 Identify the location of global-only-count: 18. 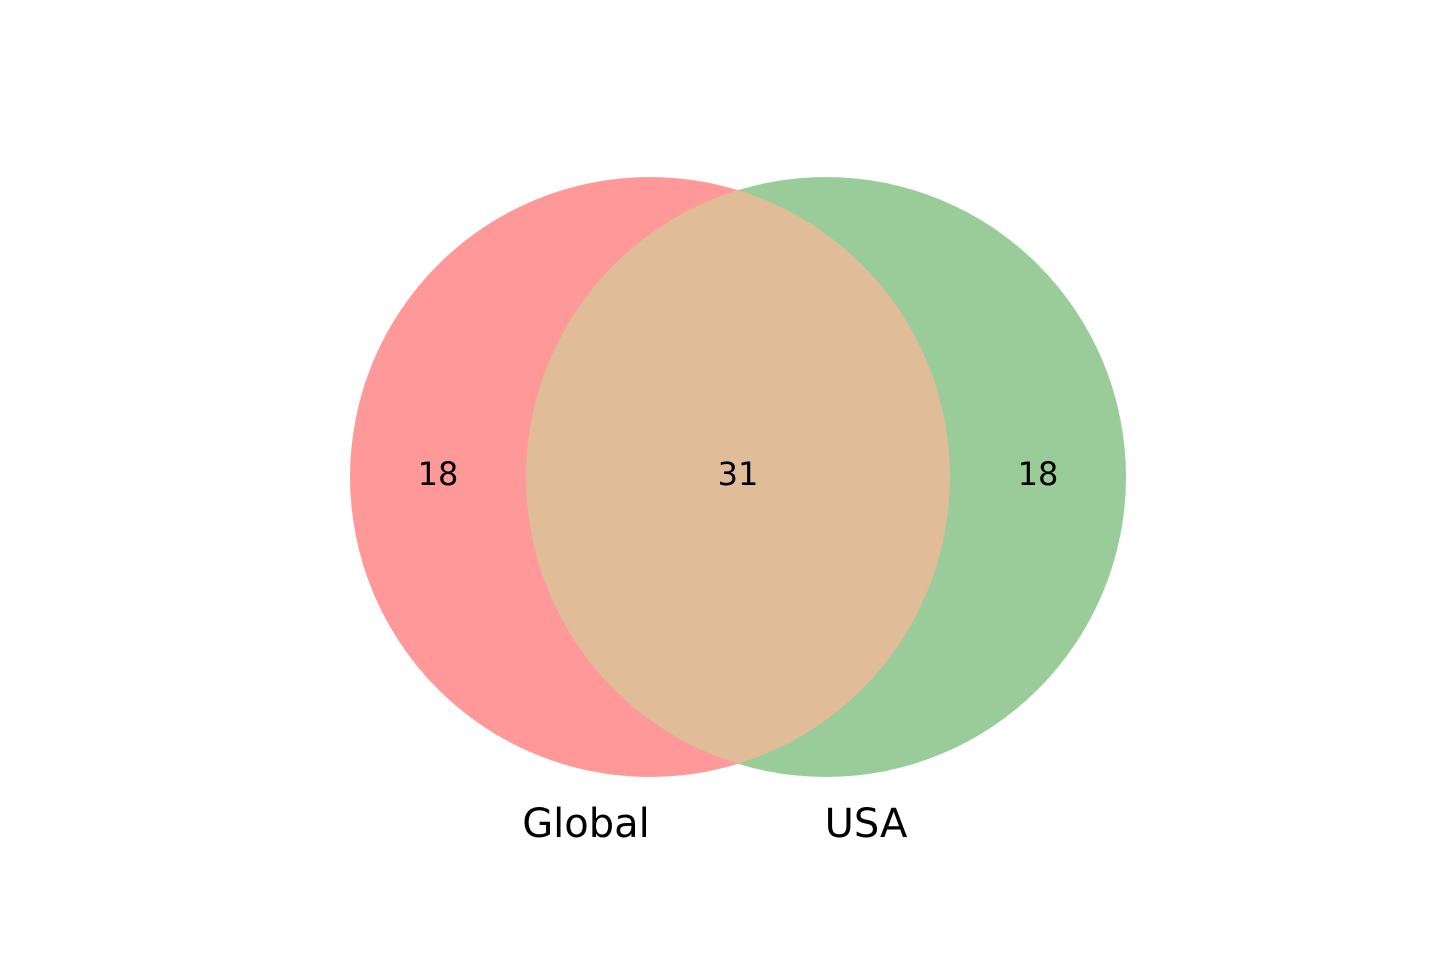
(438, 474).